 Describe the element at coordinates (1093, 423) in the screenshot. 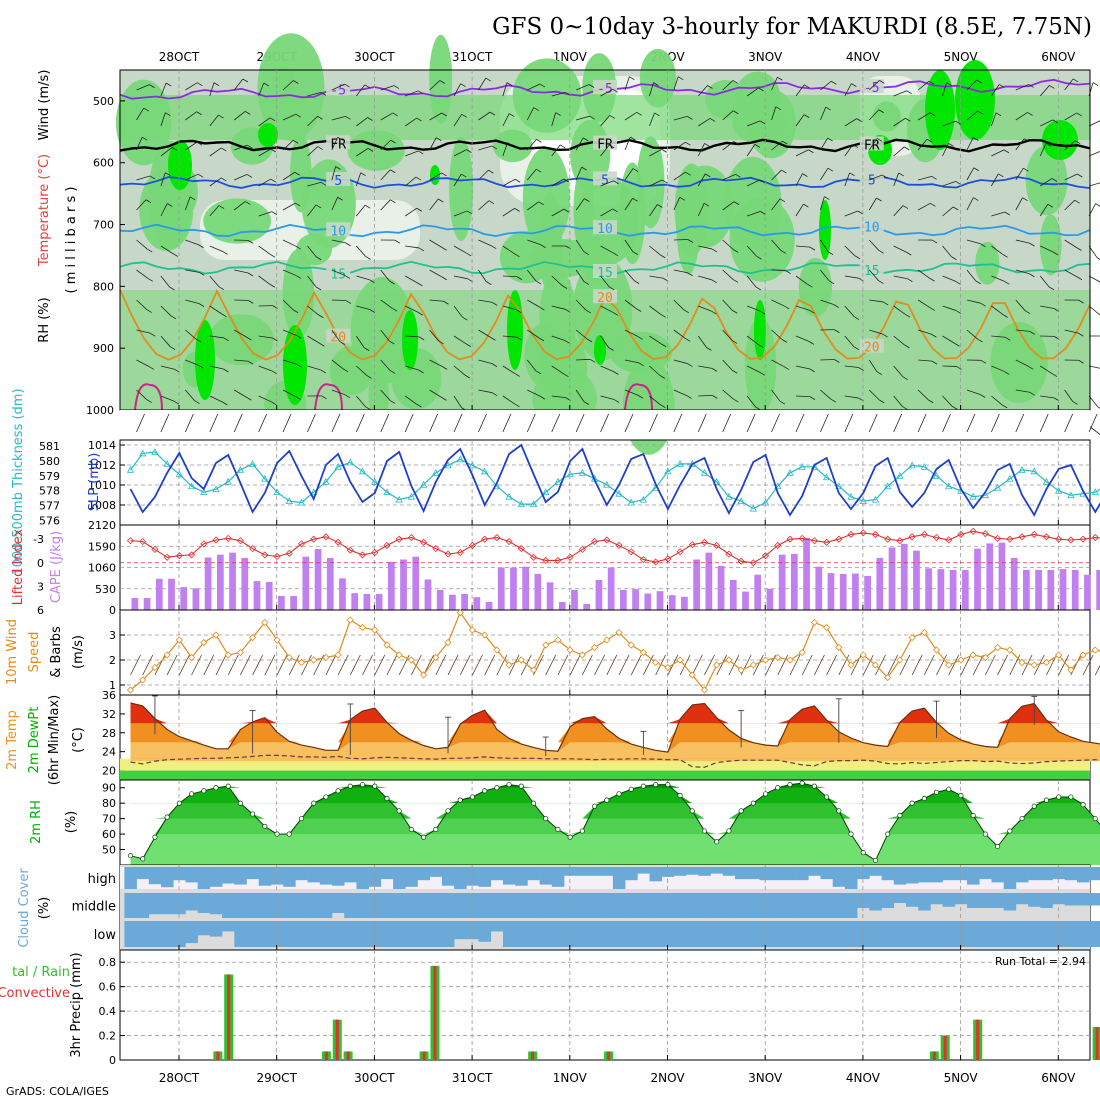

I see `surface-wind-barb` at that location.